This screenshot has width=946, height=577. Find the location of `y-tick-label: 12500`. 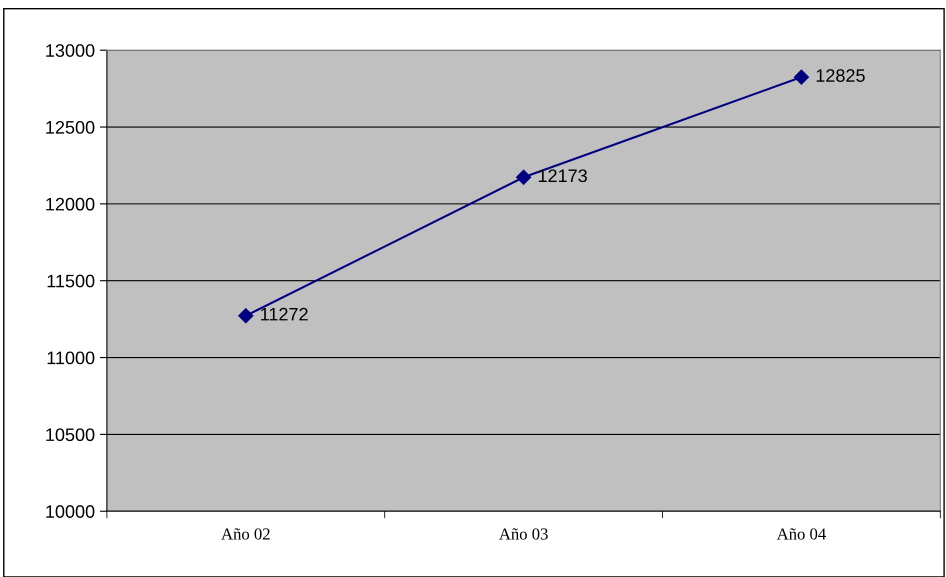

y-tick-label: 12500 is located at coordinates (70, 127).